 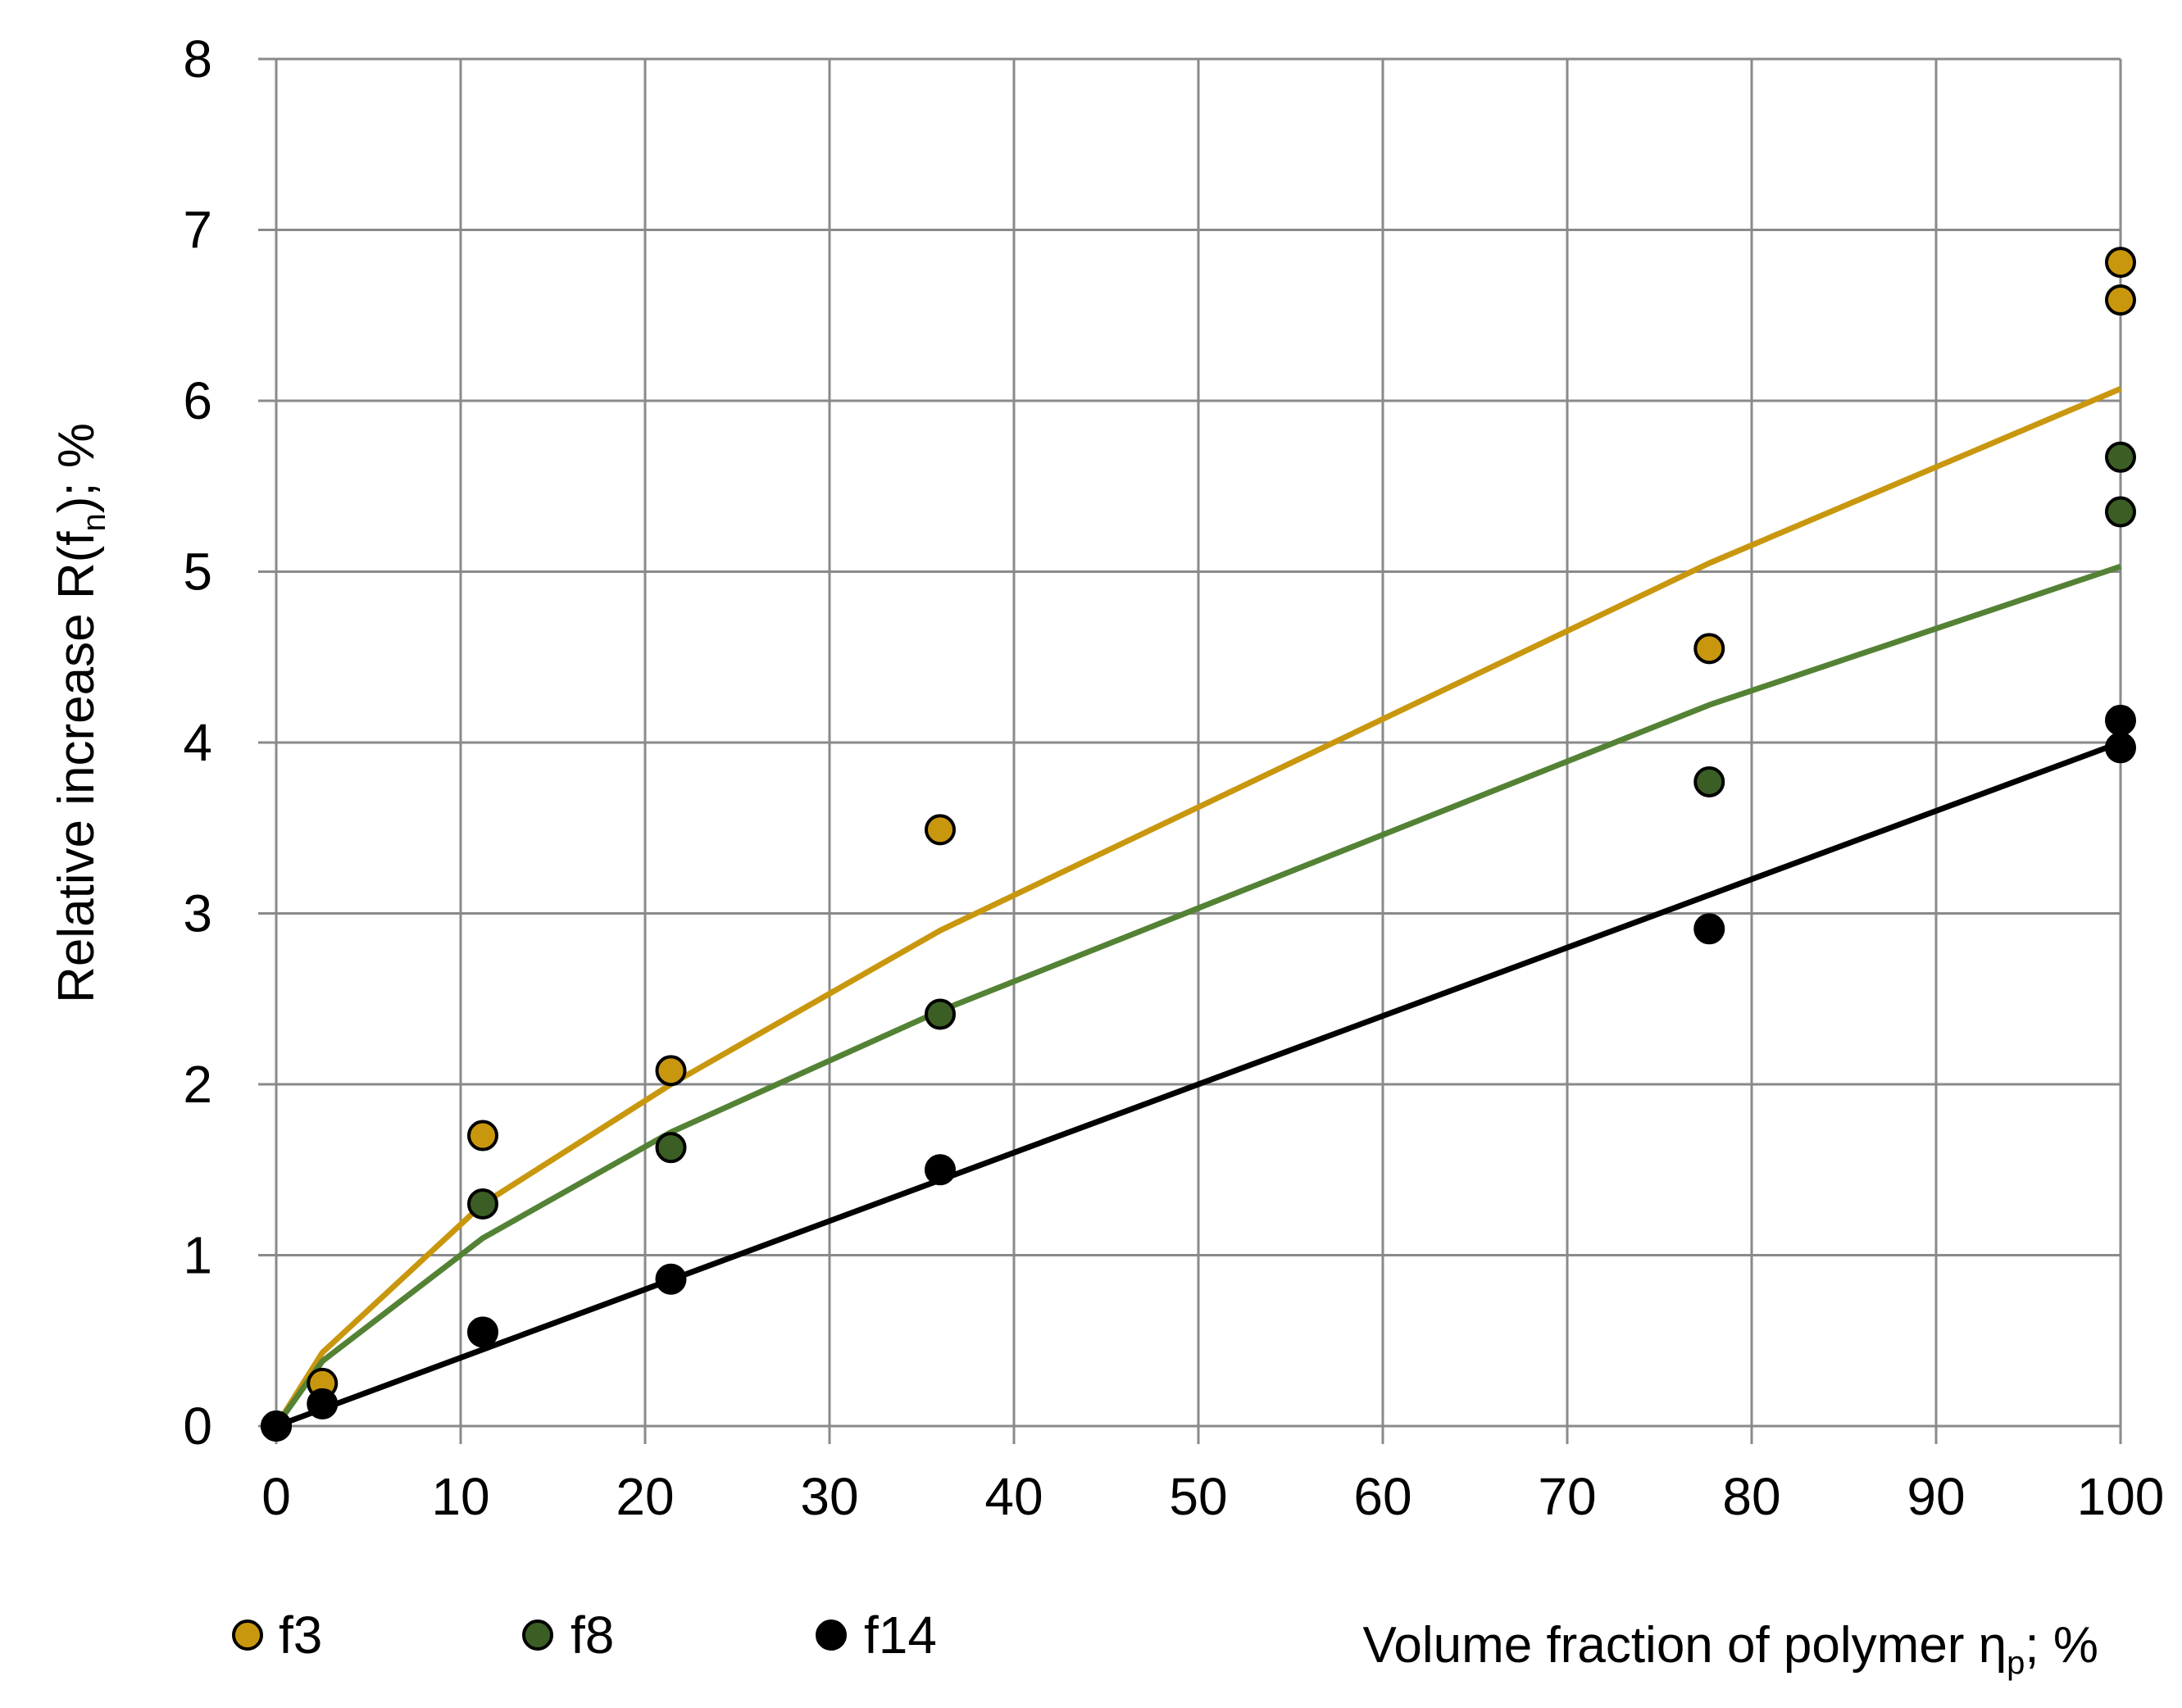 What do you see at coordinates (248, 1635) in the screenshot?
I see `legend-marker-f3` at bounding box center [248, 1635].